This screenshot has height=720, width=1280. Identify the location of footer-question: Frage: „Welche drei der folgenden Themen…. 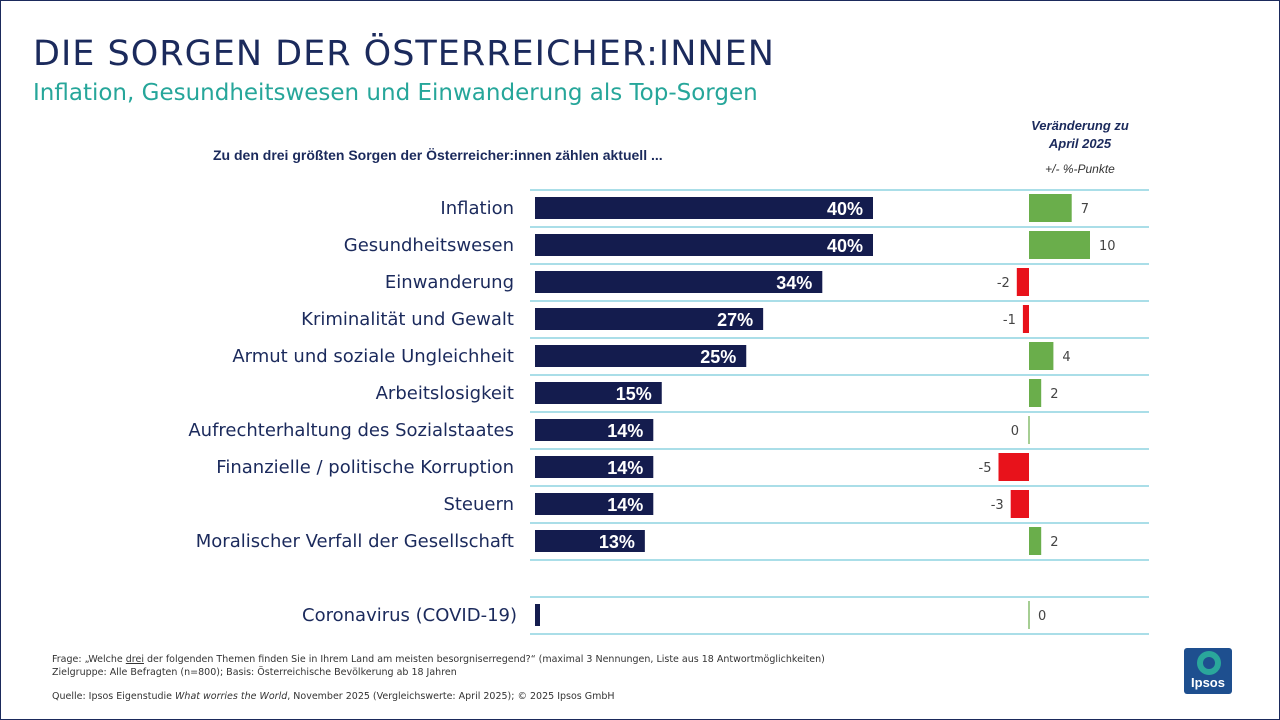
(438, 659).